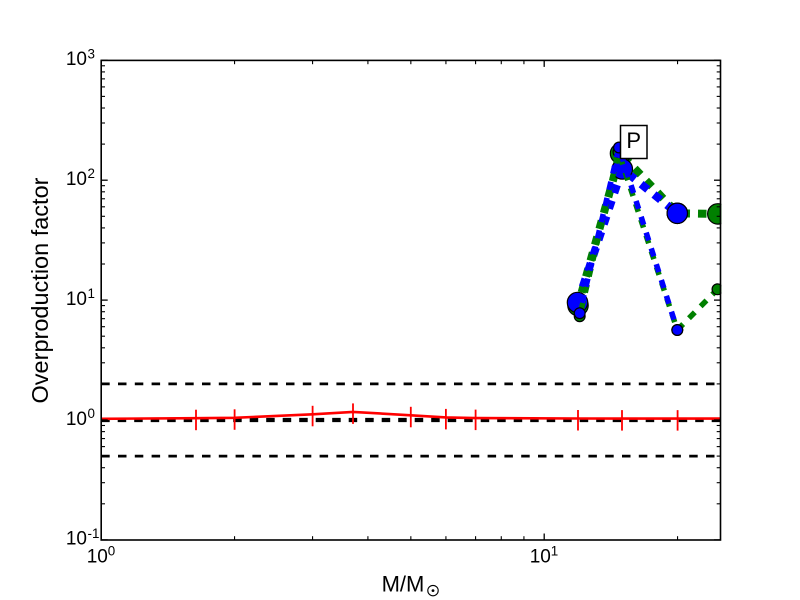 The height and width of the screenshot is (600, 800). What do you see at coordinates (403, 584) in the screenshot?
I see `svg-text: M/M` at bounding box center [403, 584].